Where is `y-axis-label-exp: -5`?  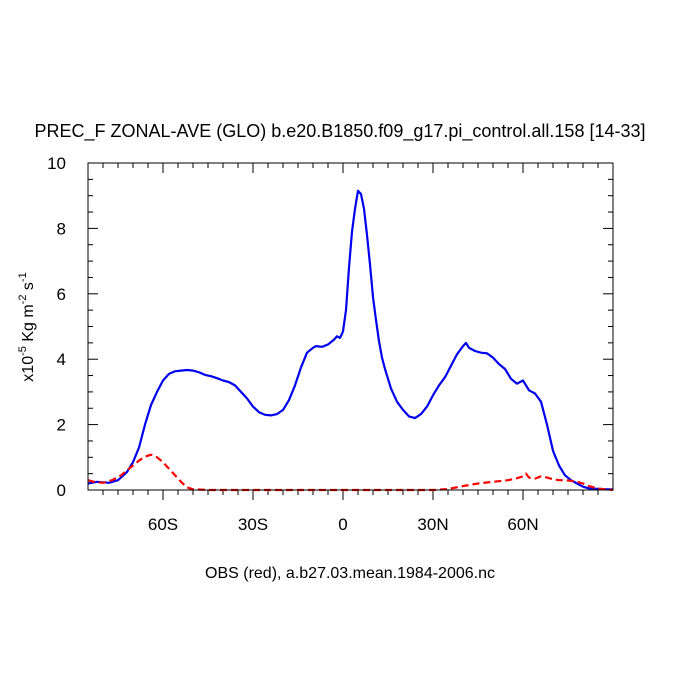 y-axis-label-exp: -5 is located at coordinates (23, 351).